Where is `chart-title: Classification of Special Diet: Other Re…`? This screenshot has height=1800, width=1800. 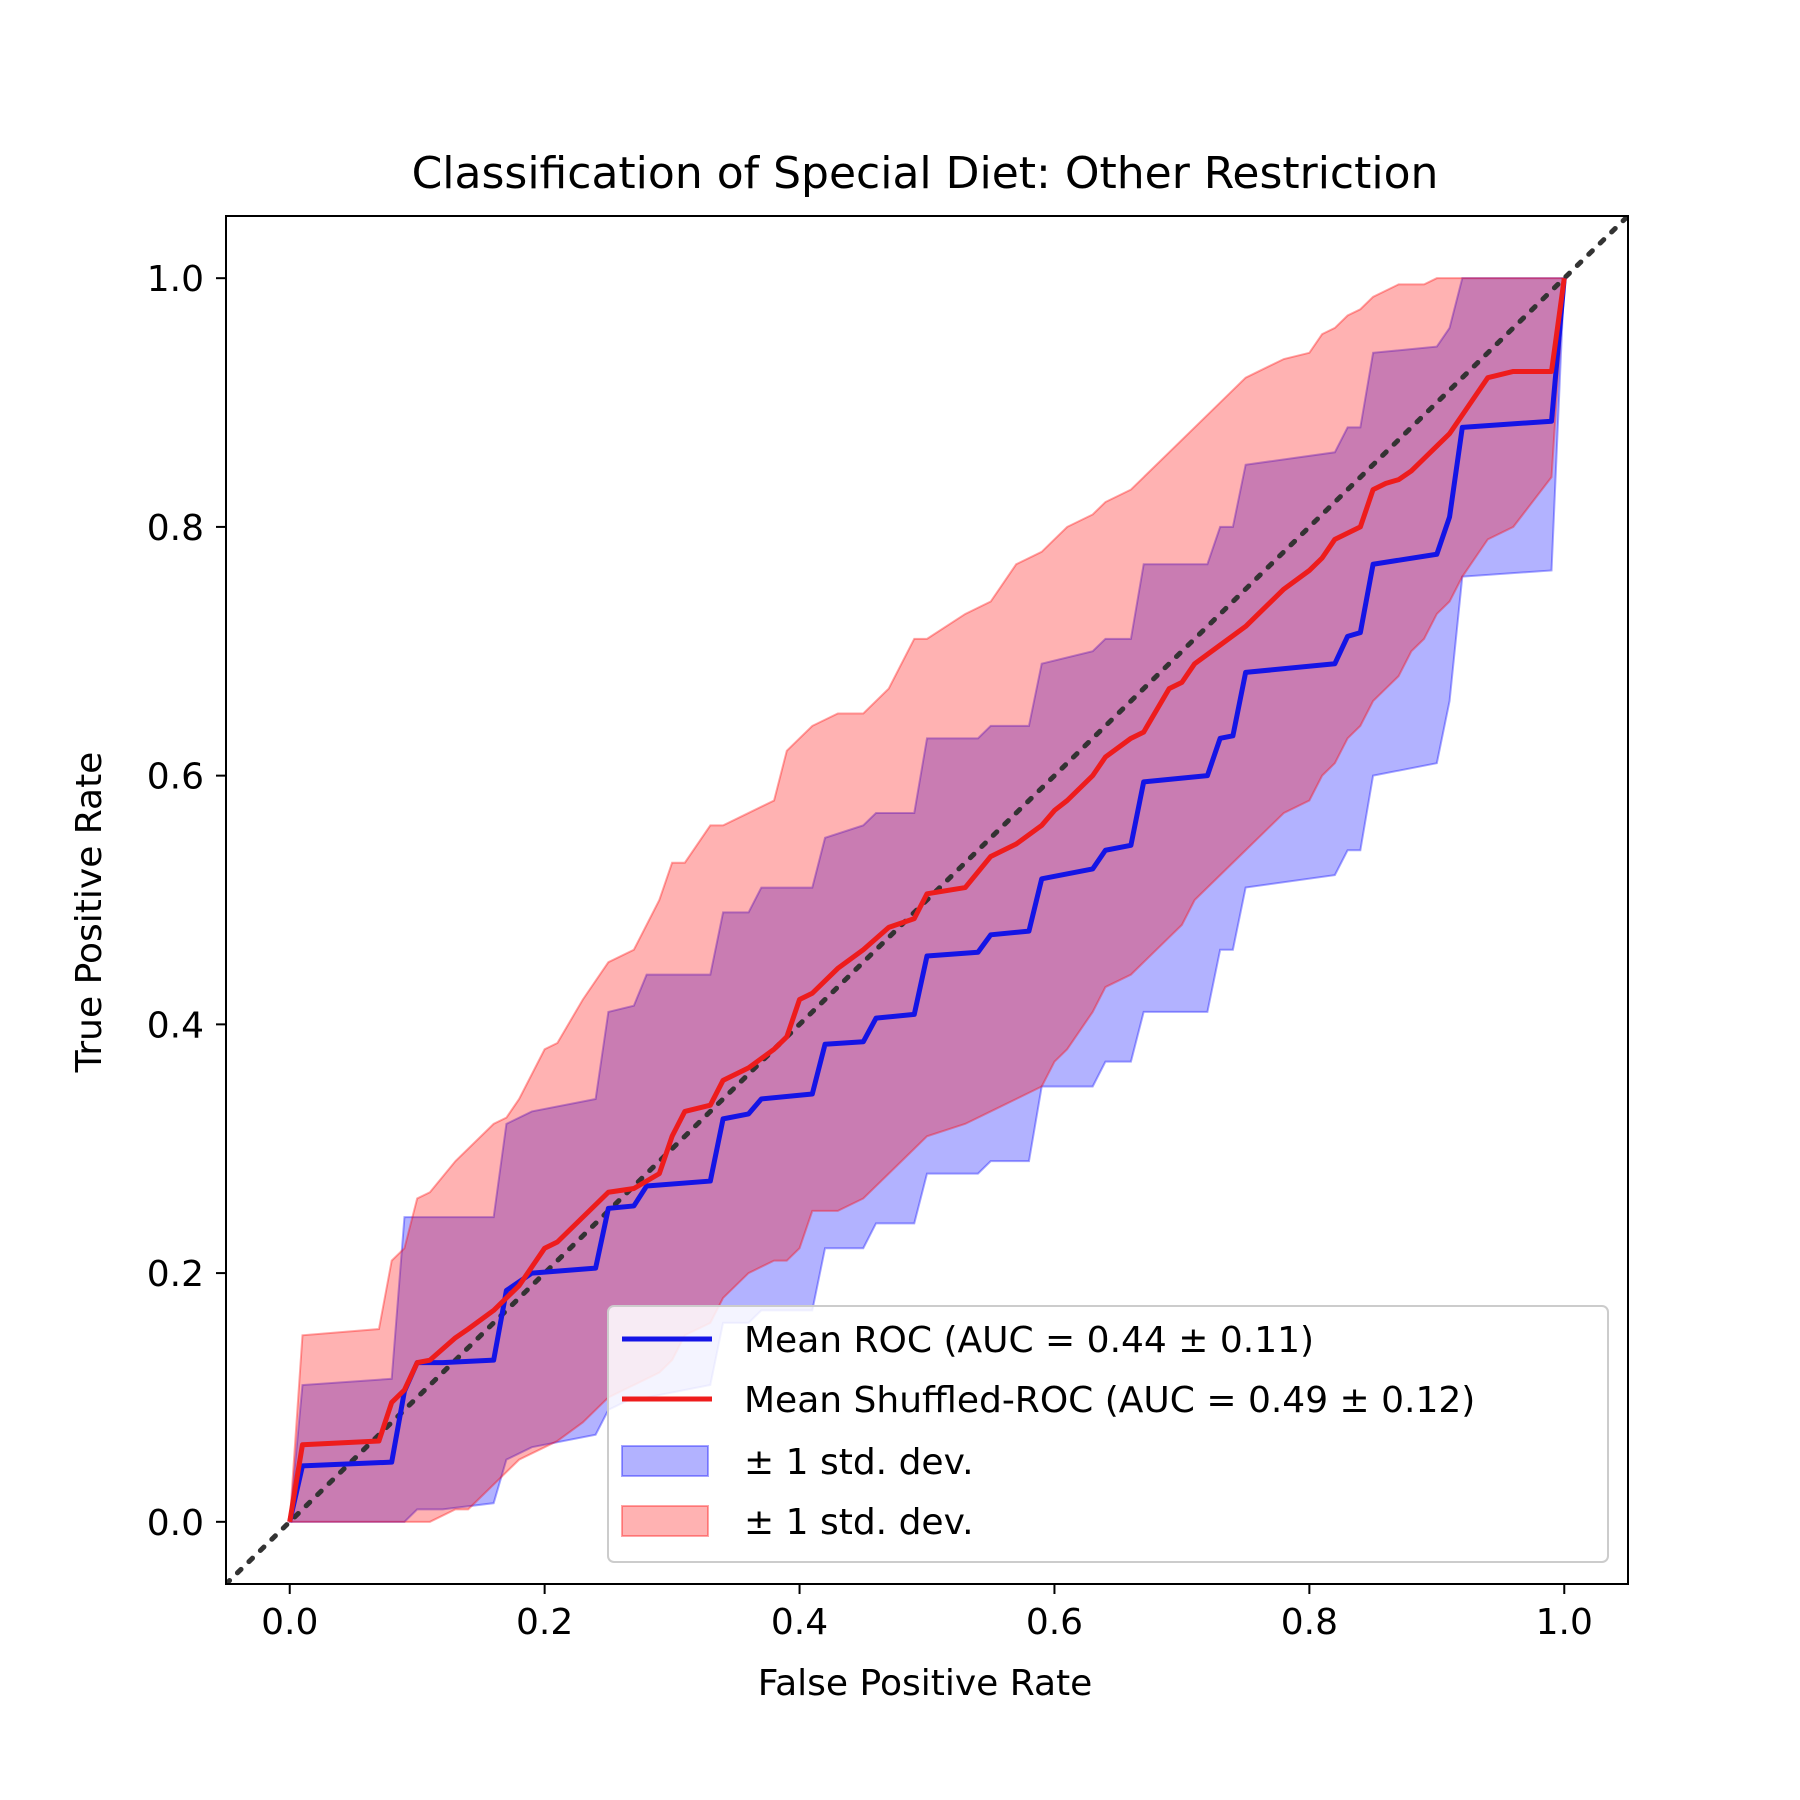 chart-title: Classification of Special Diet: Other Re… is located at coordinates (925, 173).